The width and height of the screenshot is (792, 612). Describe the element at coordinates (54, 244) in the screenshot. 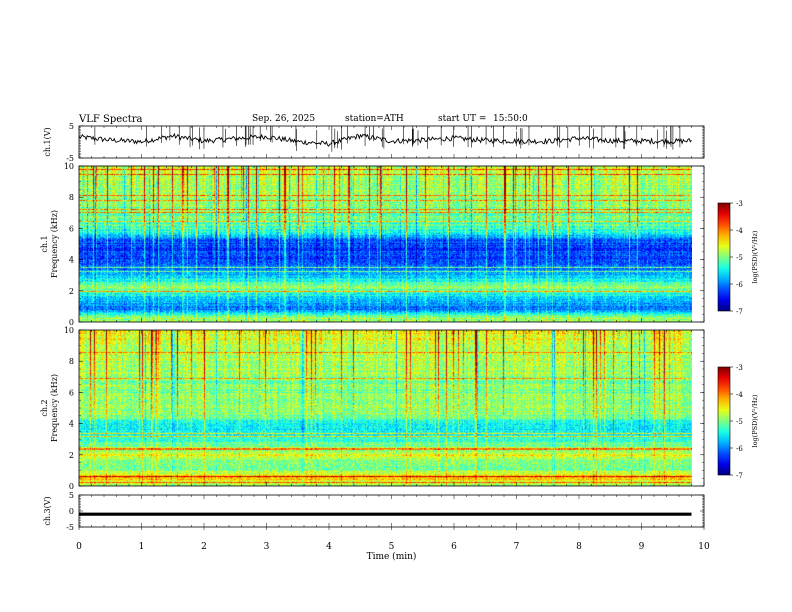

I see `ylabel-ch1-frequency: Frequency (kHz)` at that location.